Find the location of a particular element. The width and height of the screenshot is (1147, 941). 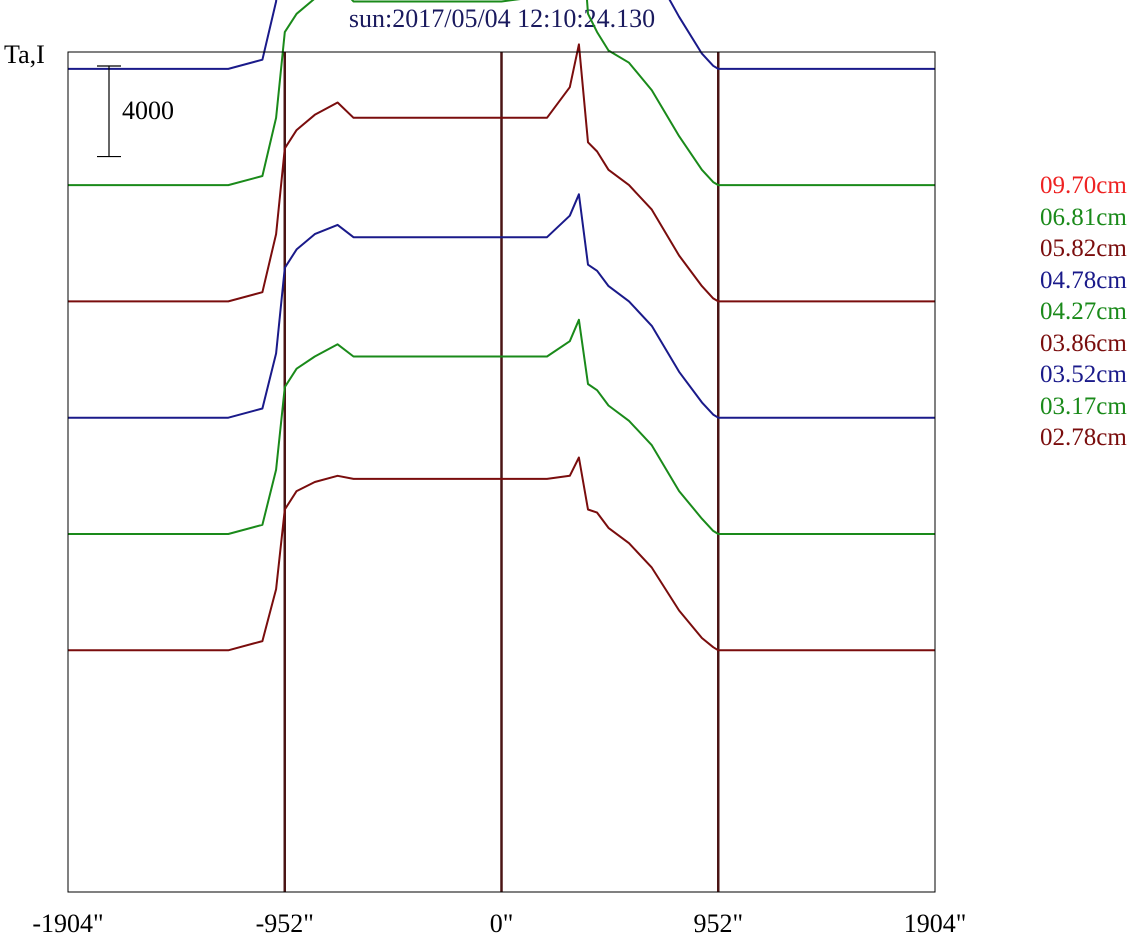

x-tick-label: 1904" is located at coordinates (935, 923).